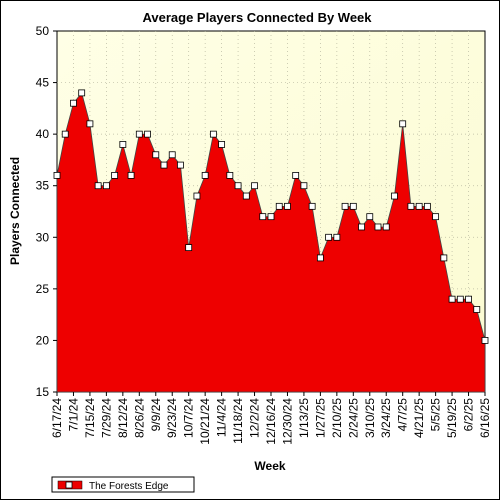 This screenshot has height=500, width=500. What do you see at coordinates (419, 418) in the screenshot?
I see `x-tick-label: 4/21/25` at bounding box center [419, 418].